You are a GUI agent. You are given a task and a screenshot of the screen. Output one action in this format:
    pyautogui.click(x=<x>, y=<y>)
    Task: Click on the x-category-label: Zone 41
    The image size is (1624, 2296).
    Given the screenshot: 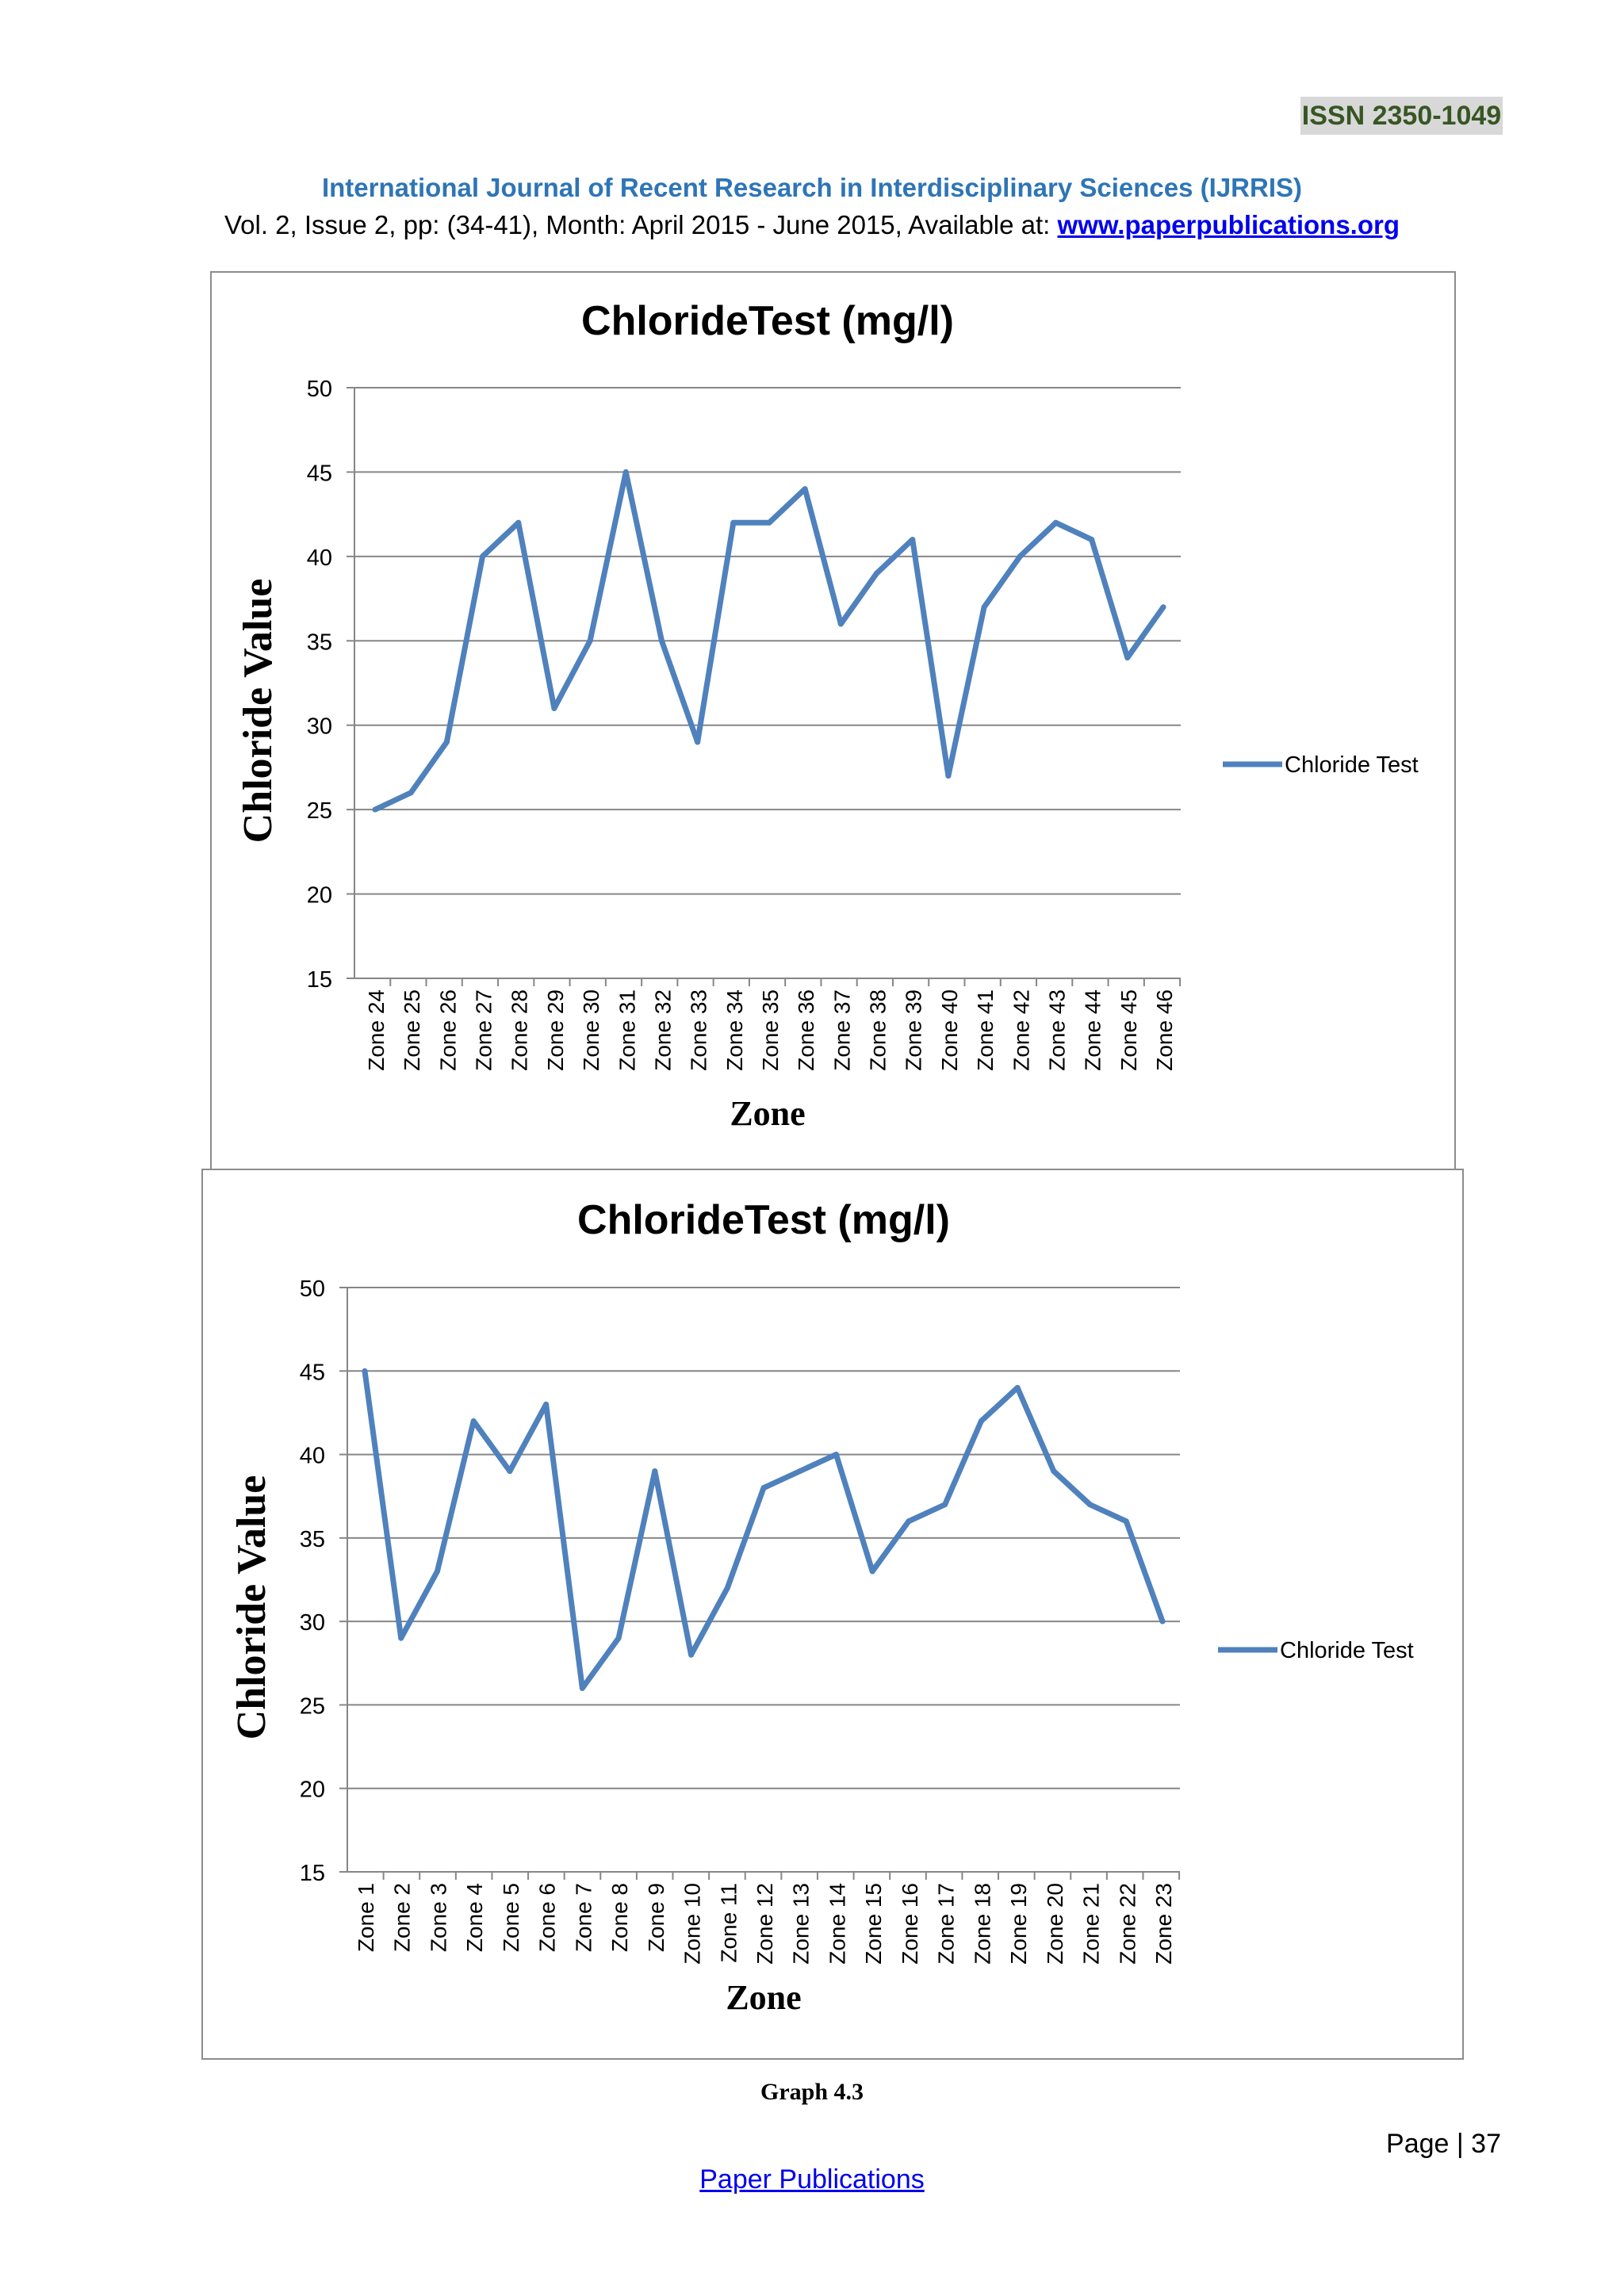 What is the action you would take?
    pyautogui.click(x=986, y=1030)
    